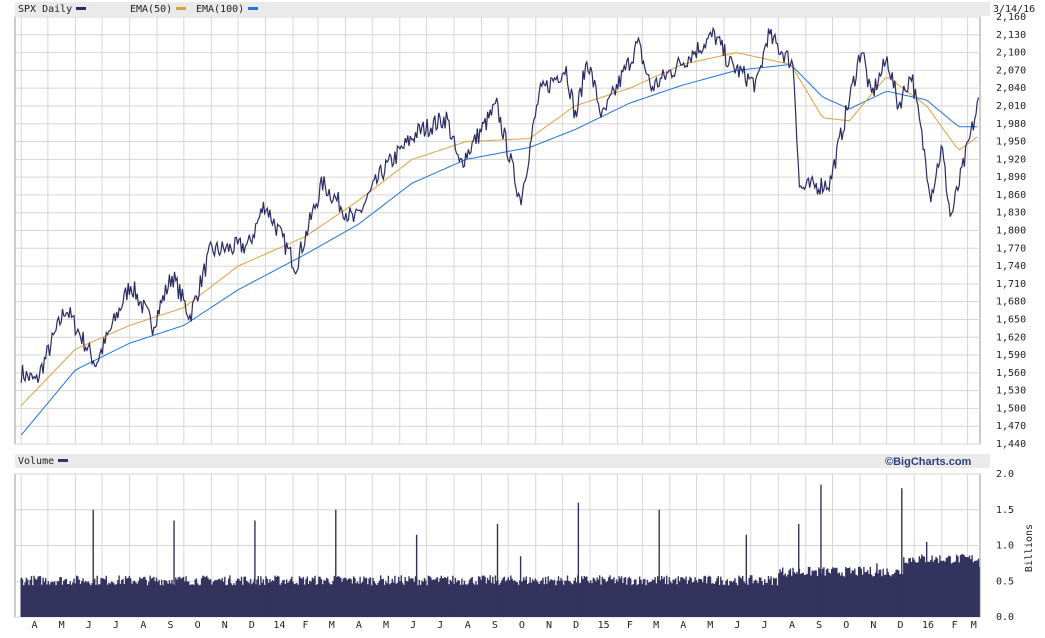  Describe the element at coordinates (1011, 426) in the screenshot. I see `price-y-tick-label: 1,470` at that location.